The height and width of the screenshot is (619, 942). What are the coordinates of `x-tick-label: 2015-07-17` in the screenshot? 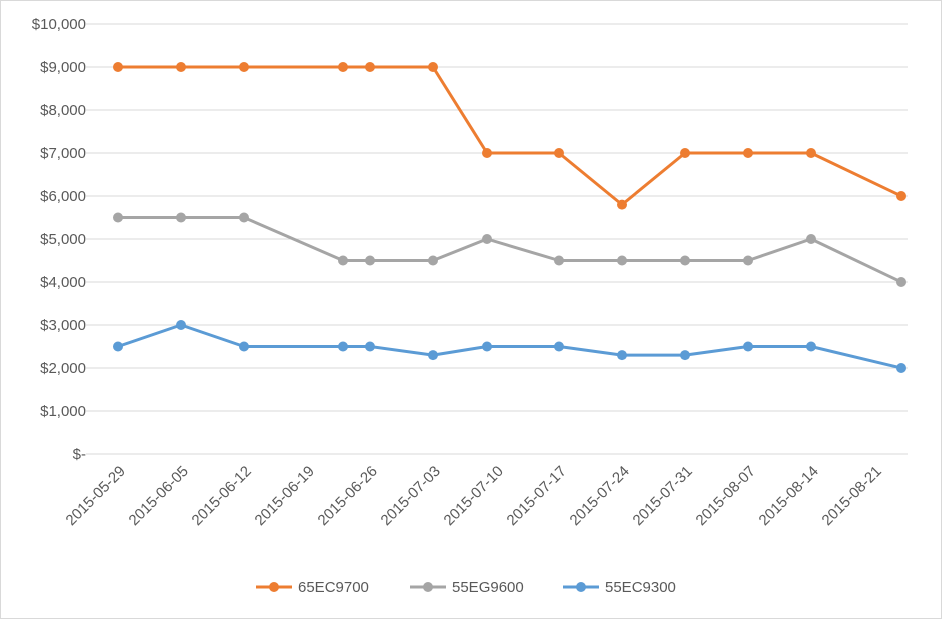 It's located at (537, 496).